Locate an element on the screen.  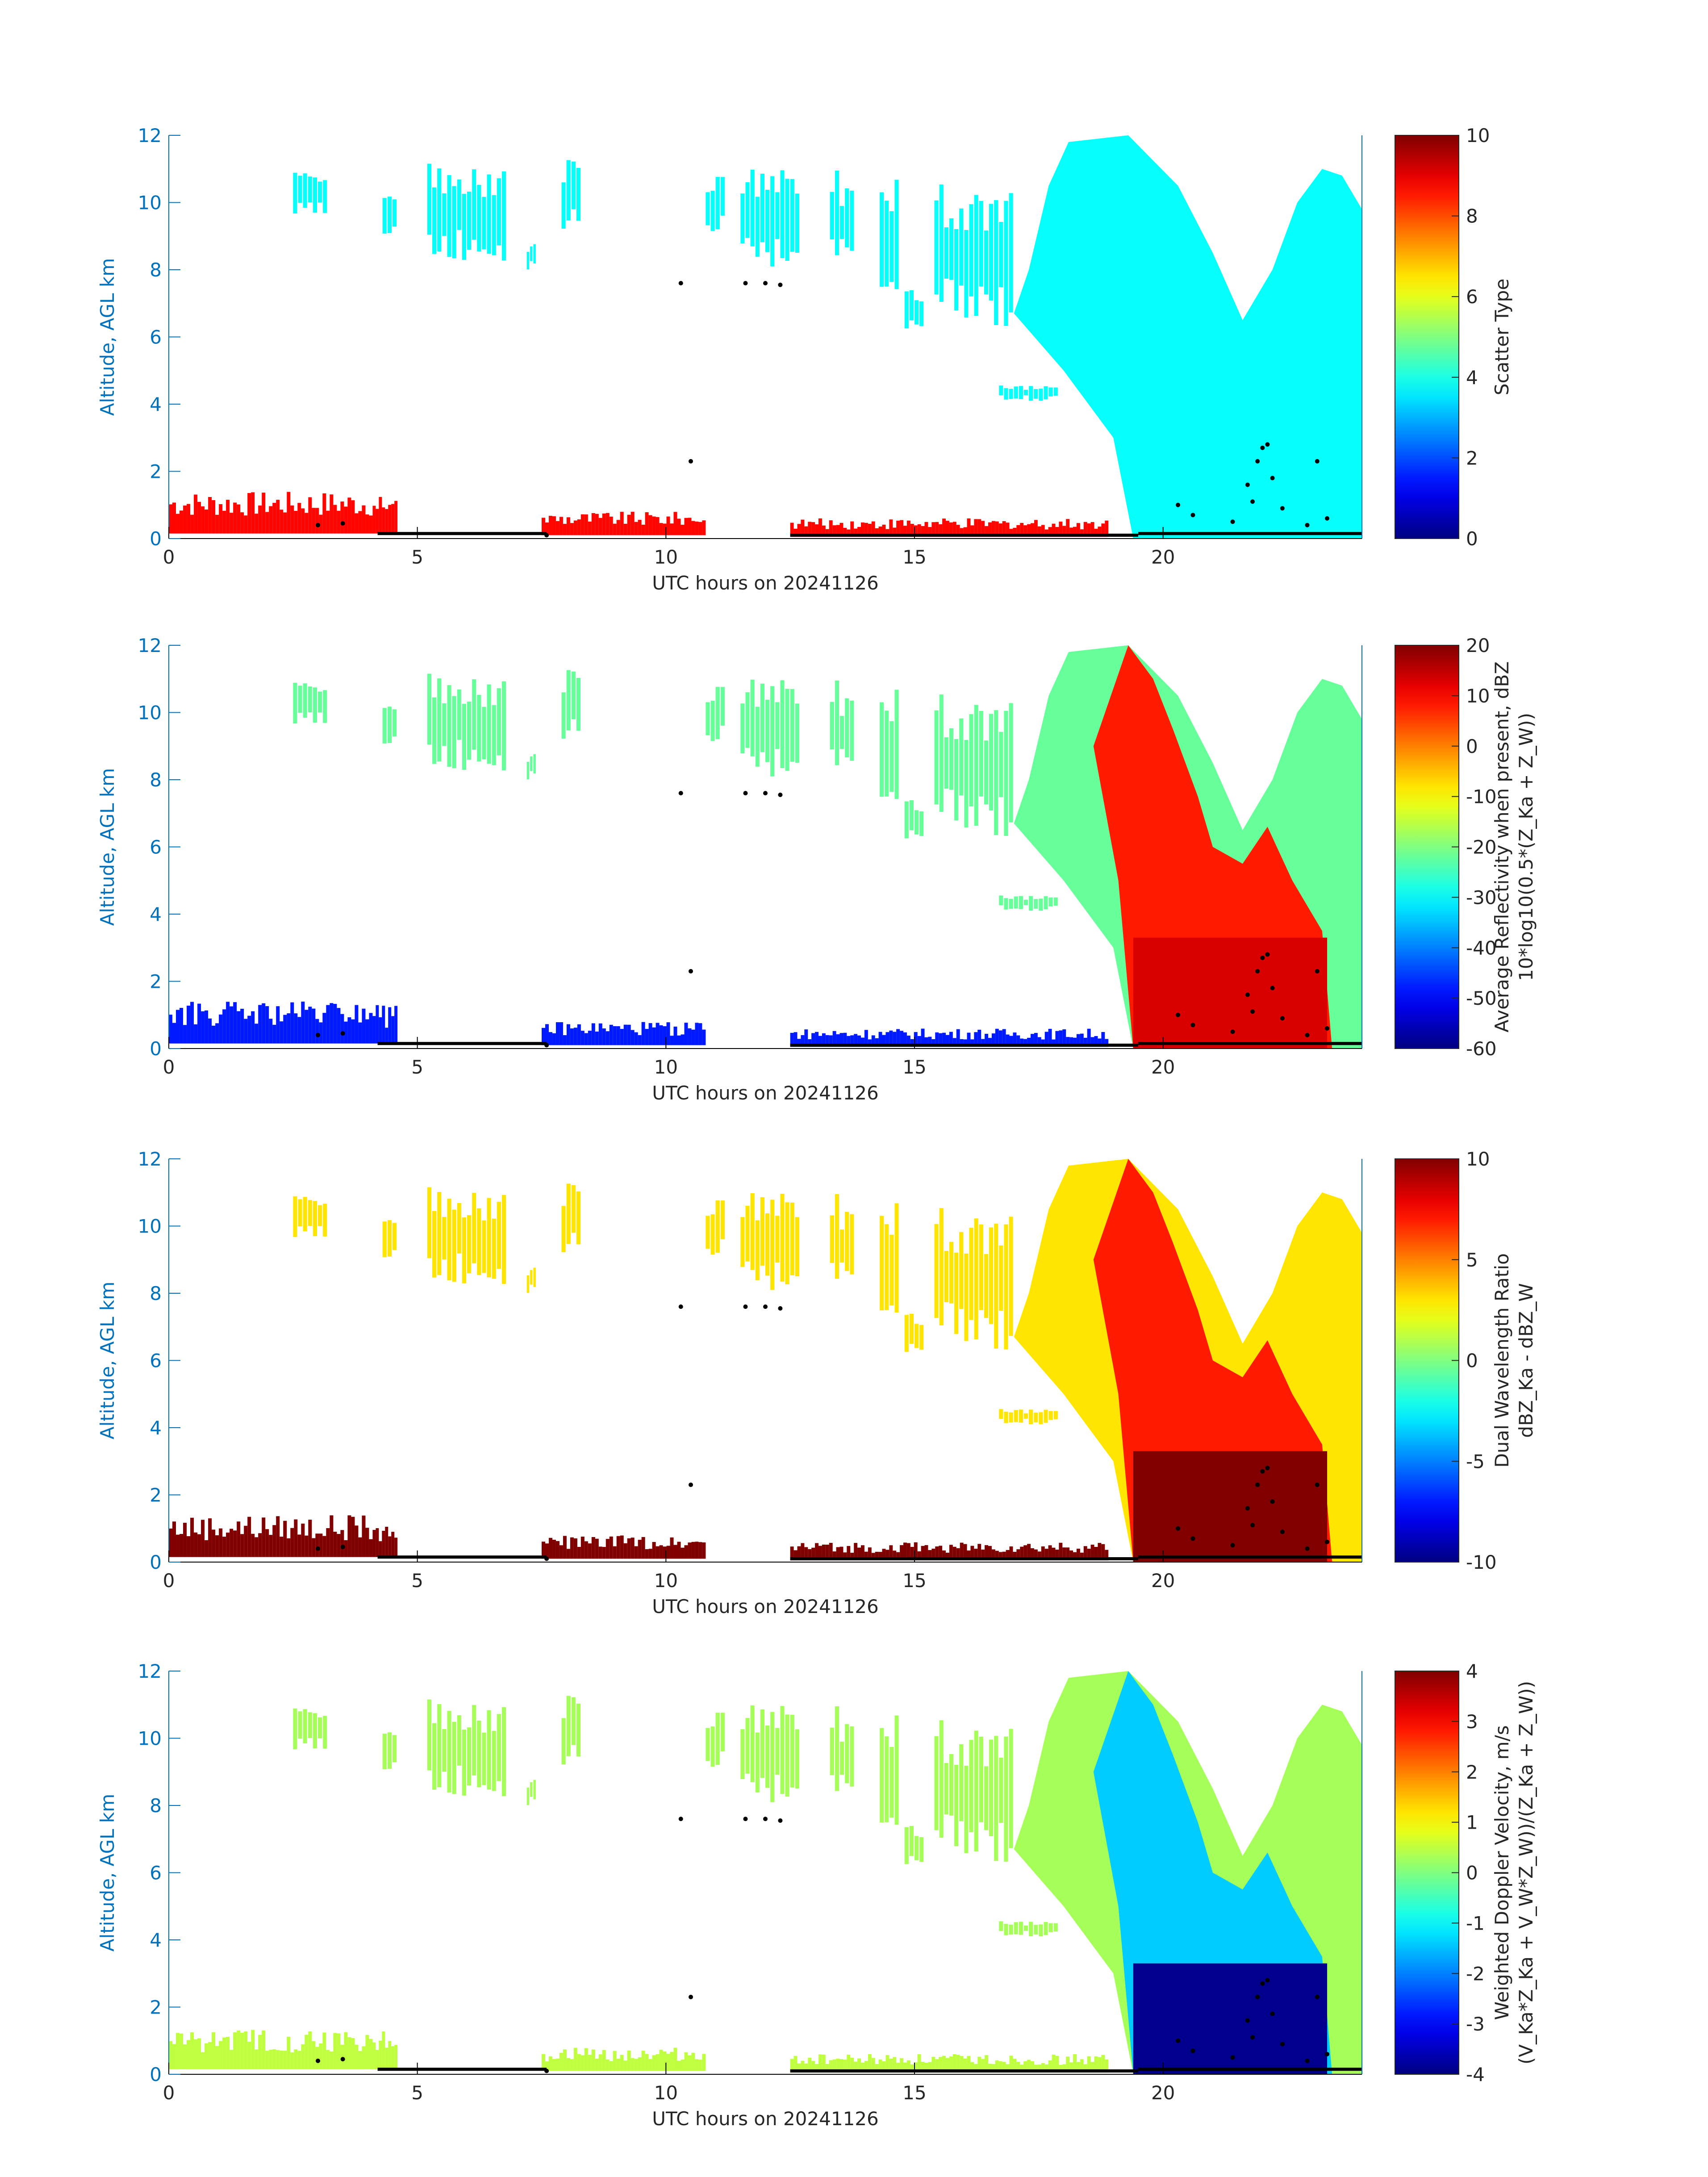
x-tick-label: 20 is located at coordinates (1163, 557).